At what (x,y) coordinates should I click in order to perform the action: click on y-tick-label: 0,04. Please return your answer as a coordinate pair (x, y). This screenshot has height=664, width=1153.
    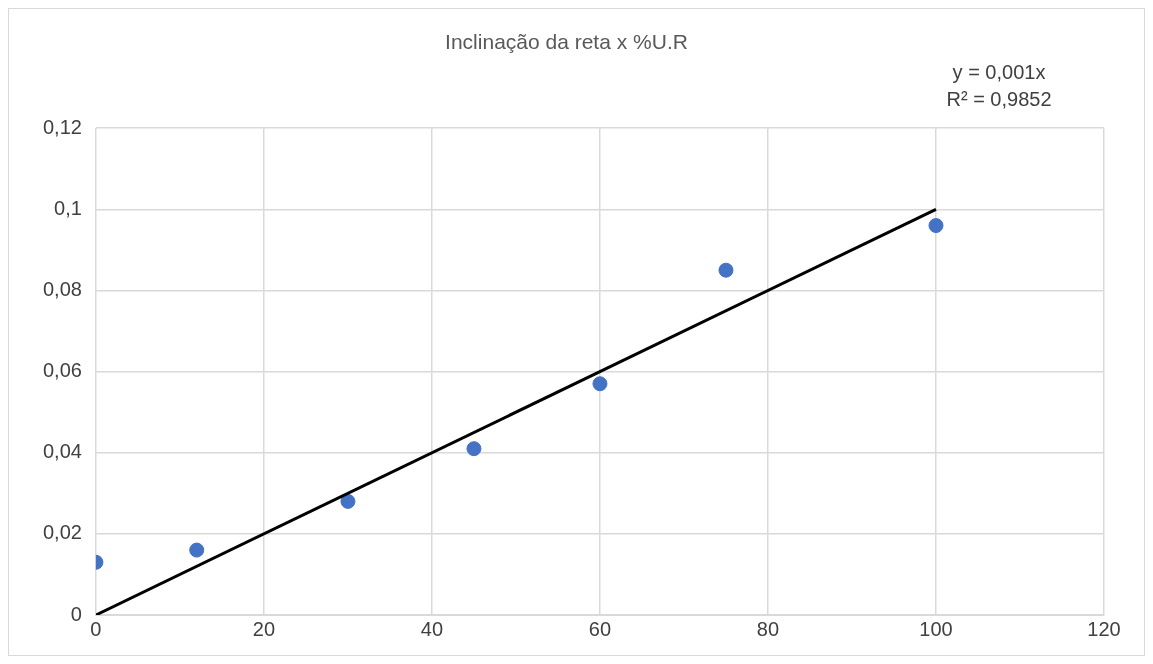
    Looking at the image, I should click on (62, 451).